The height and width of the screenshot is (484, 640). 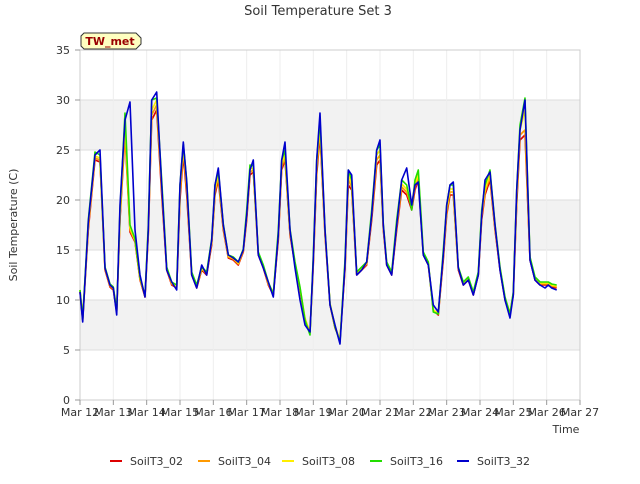 I want to click on y-tick-label: 20, so click(x=63, y=200).